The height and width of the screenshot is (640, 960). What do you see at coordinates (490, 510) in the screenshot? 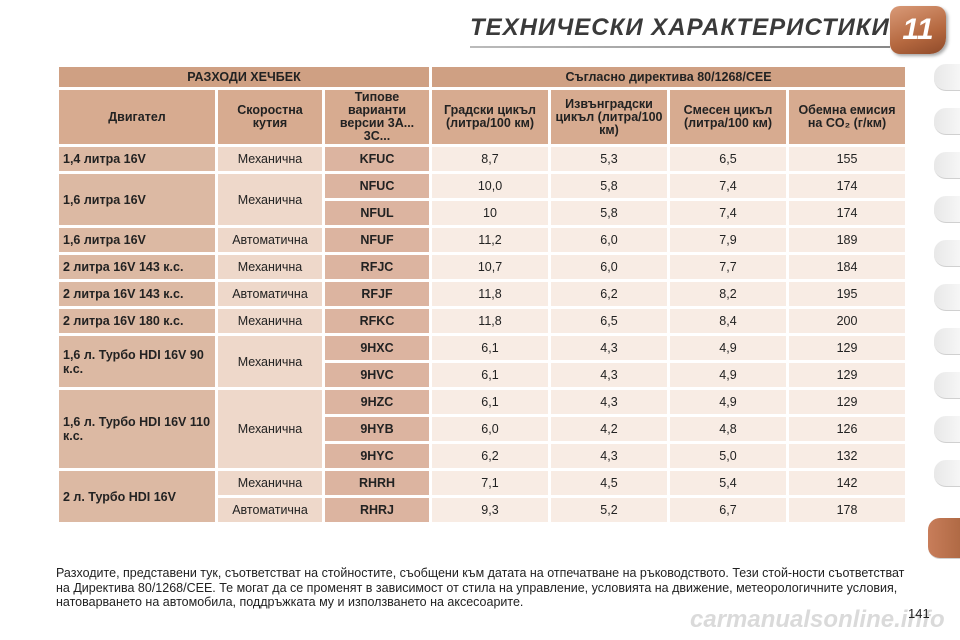
I see `urban-consumption-cell: 9,3` at bounding box center [490, 510].